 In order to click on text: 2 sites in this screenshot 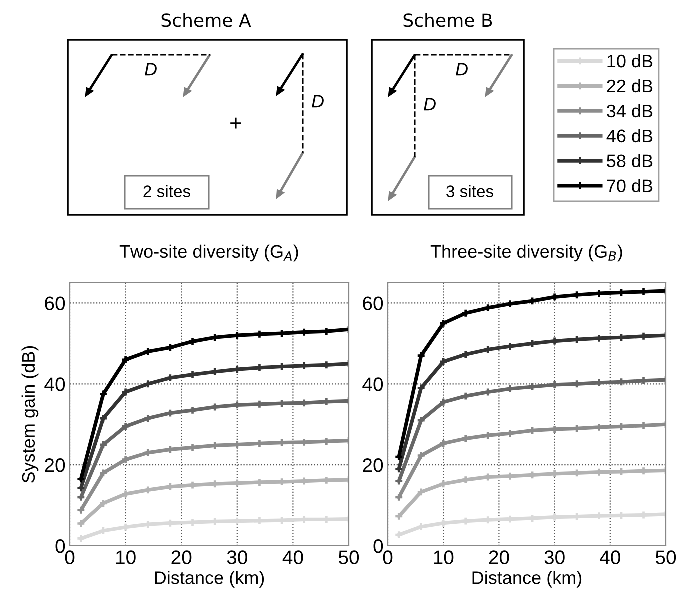, I will do `click(167, 191)`.